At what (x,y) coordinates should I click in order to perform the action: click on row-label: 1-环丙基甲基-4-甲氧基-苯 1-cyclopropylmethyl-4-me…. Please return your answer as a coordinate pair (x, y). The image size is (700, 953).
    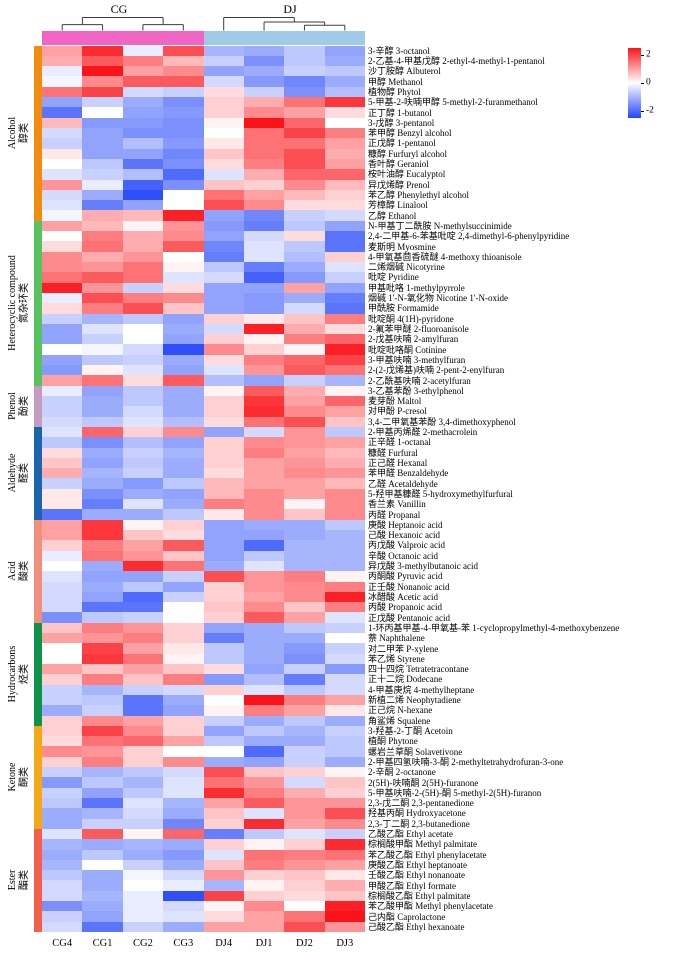
    Looking at the image, I should click on (494, 627).